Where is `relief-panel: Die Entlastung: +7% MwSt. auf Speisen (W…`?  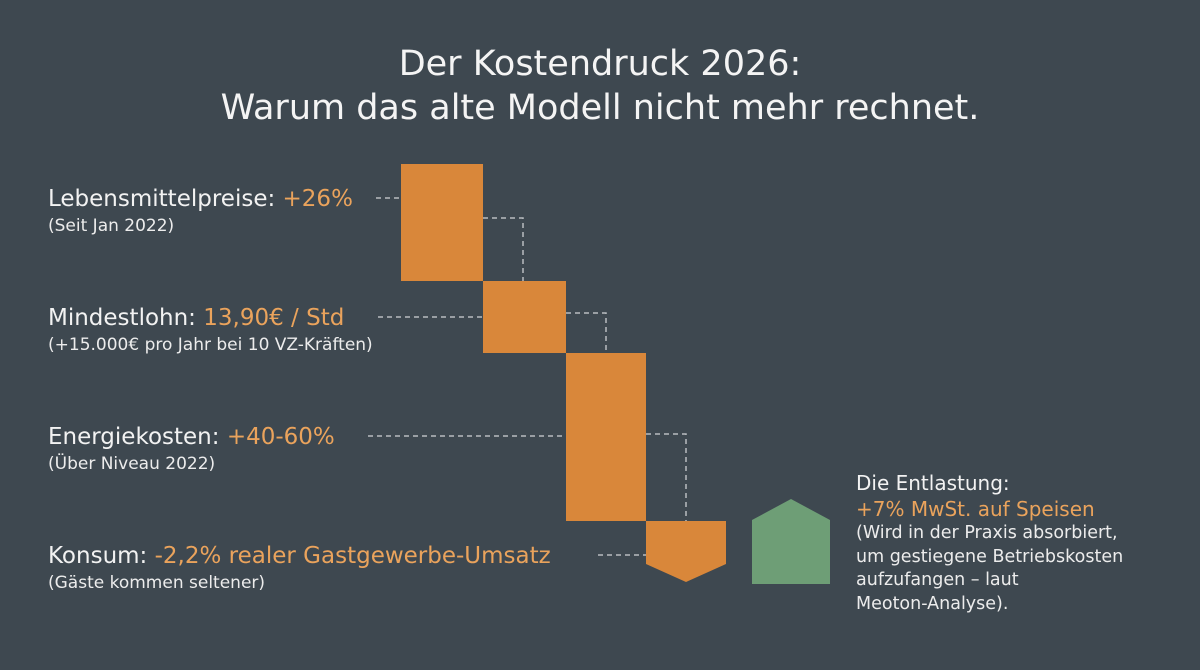
relief-panel: Die Entlastung: +7% MwSt. auf Speisen (W… is located at coordinates (989, 543).